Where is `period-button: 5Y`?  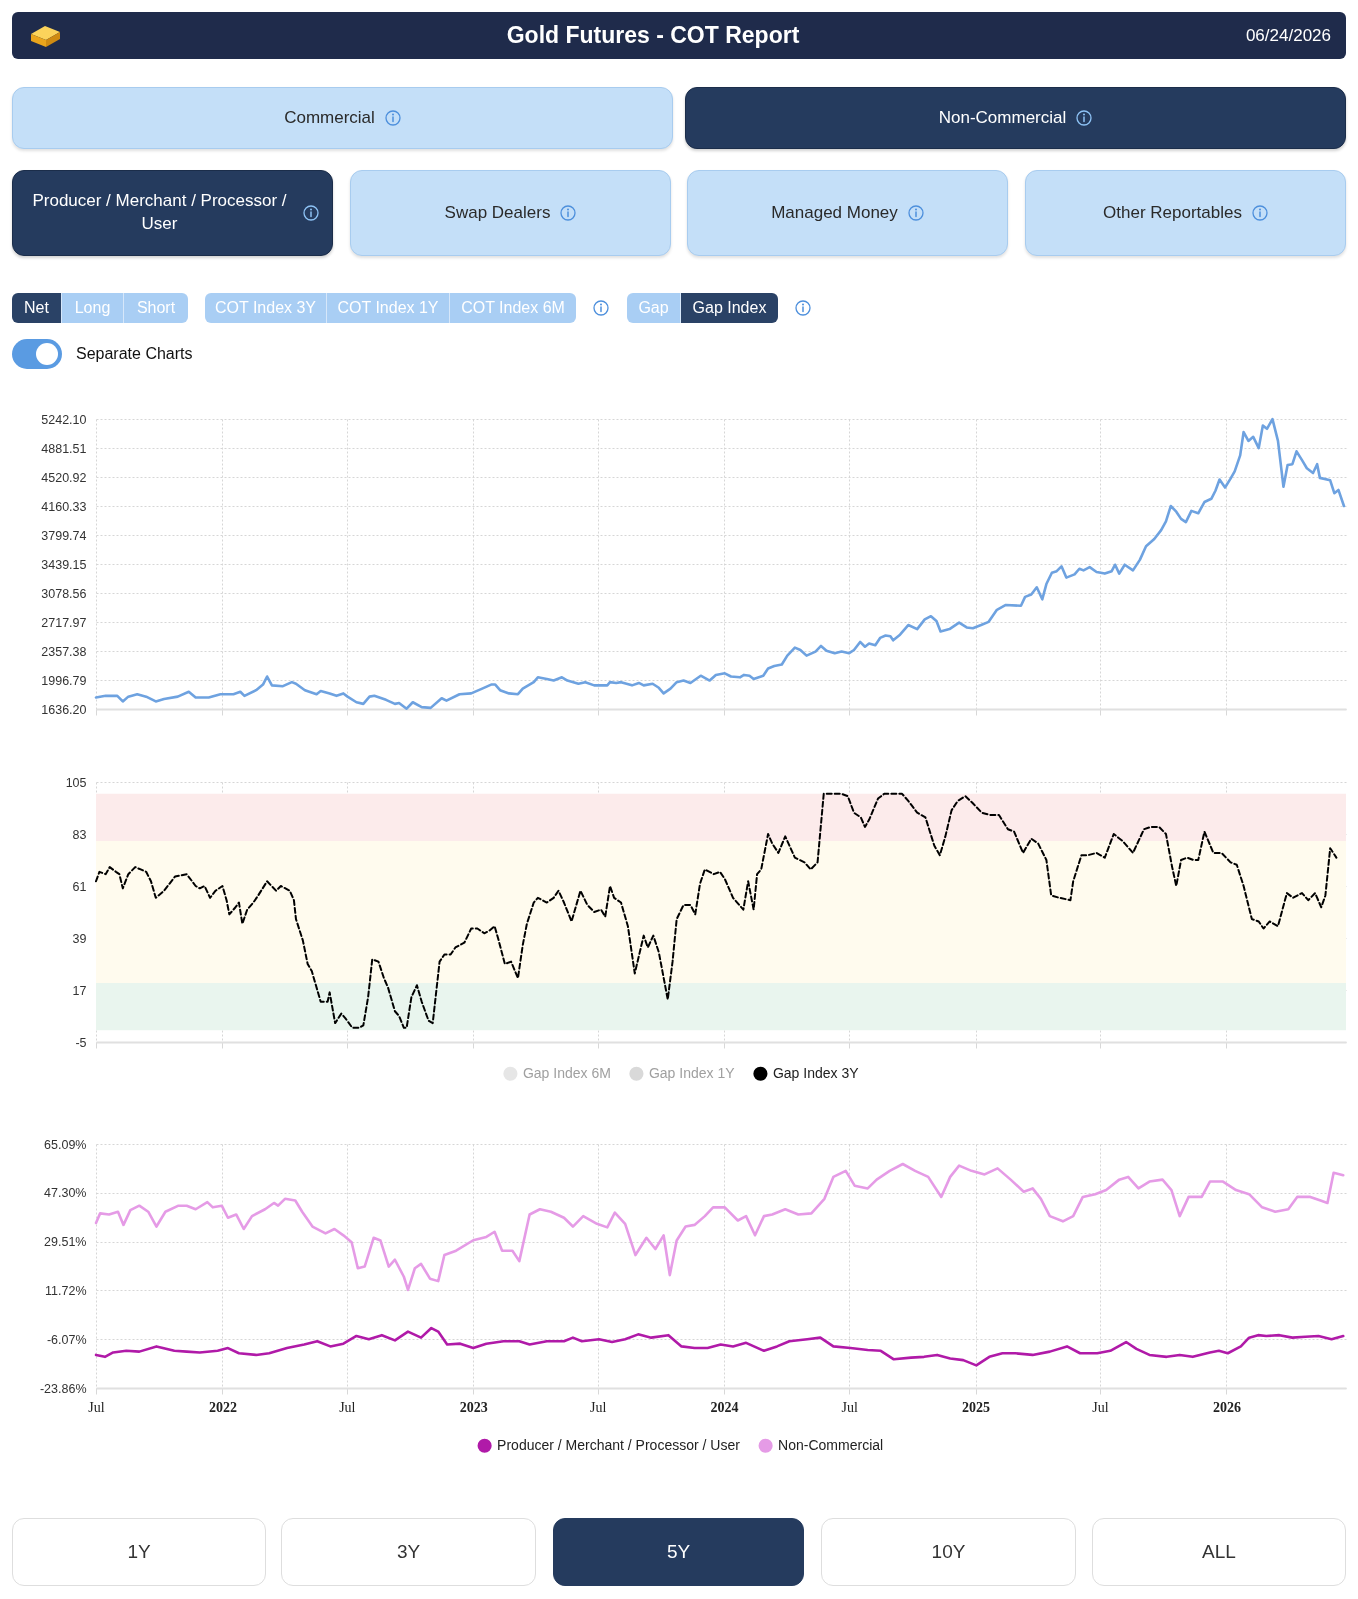 period-button: 5Y is located at coordinates (678, 1552).